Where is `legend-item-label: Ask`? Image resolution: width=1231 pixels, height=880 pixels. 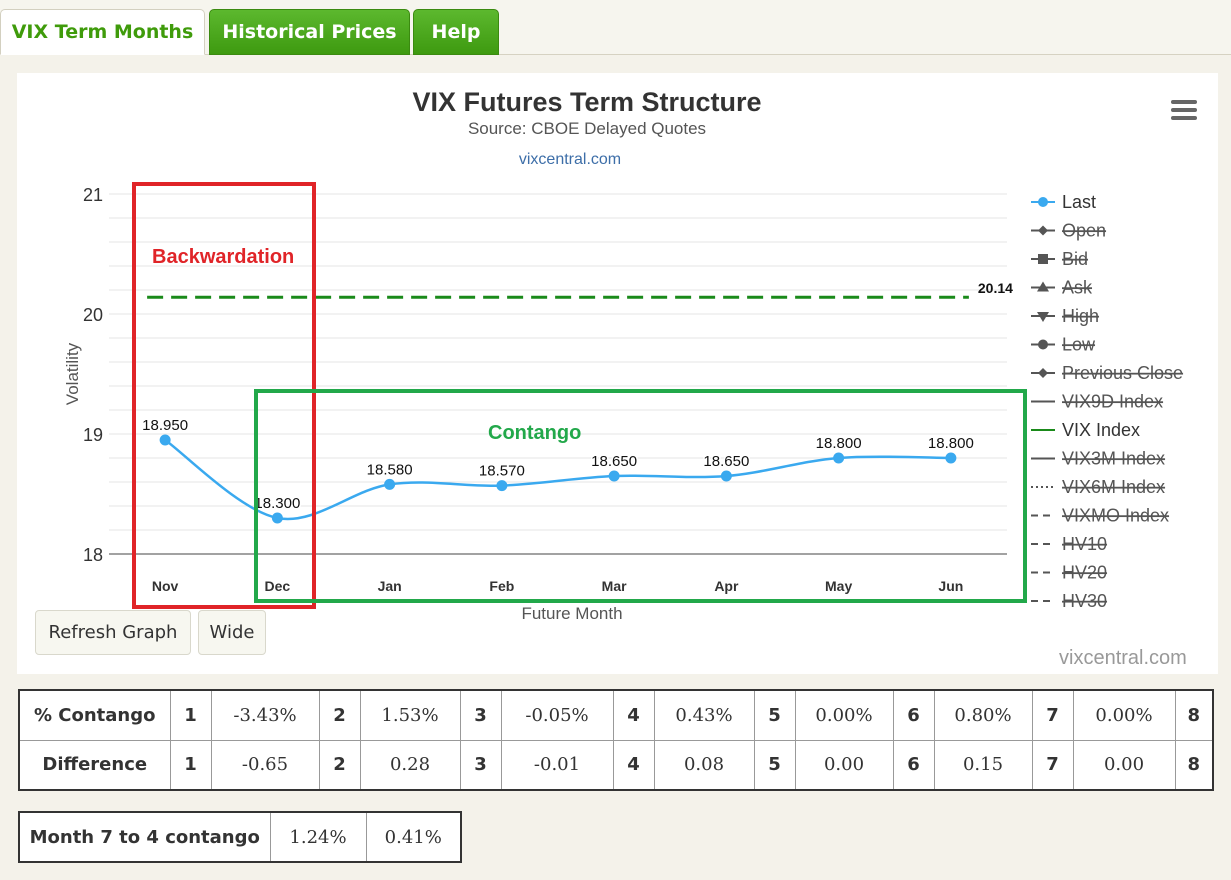
legend-item-label: Ask is located at coordinates (1077, 288).